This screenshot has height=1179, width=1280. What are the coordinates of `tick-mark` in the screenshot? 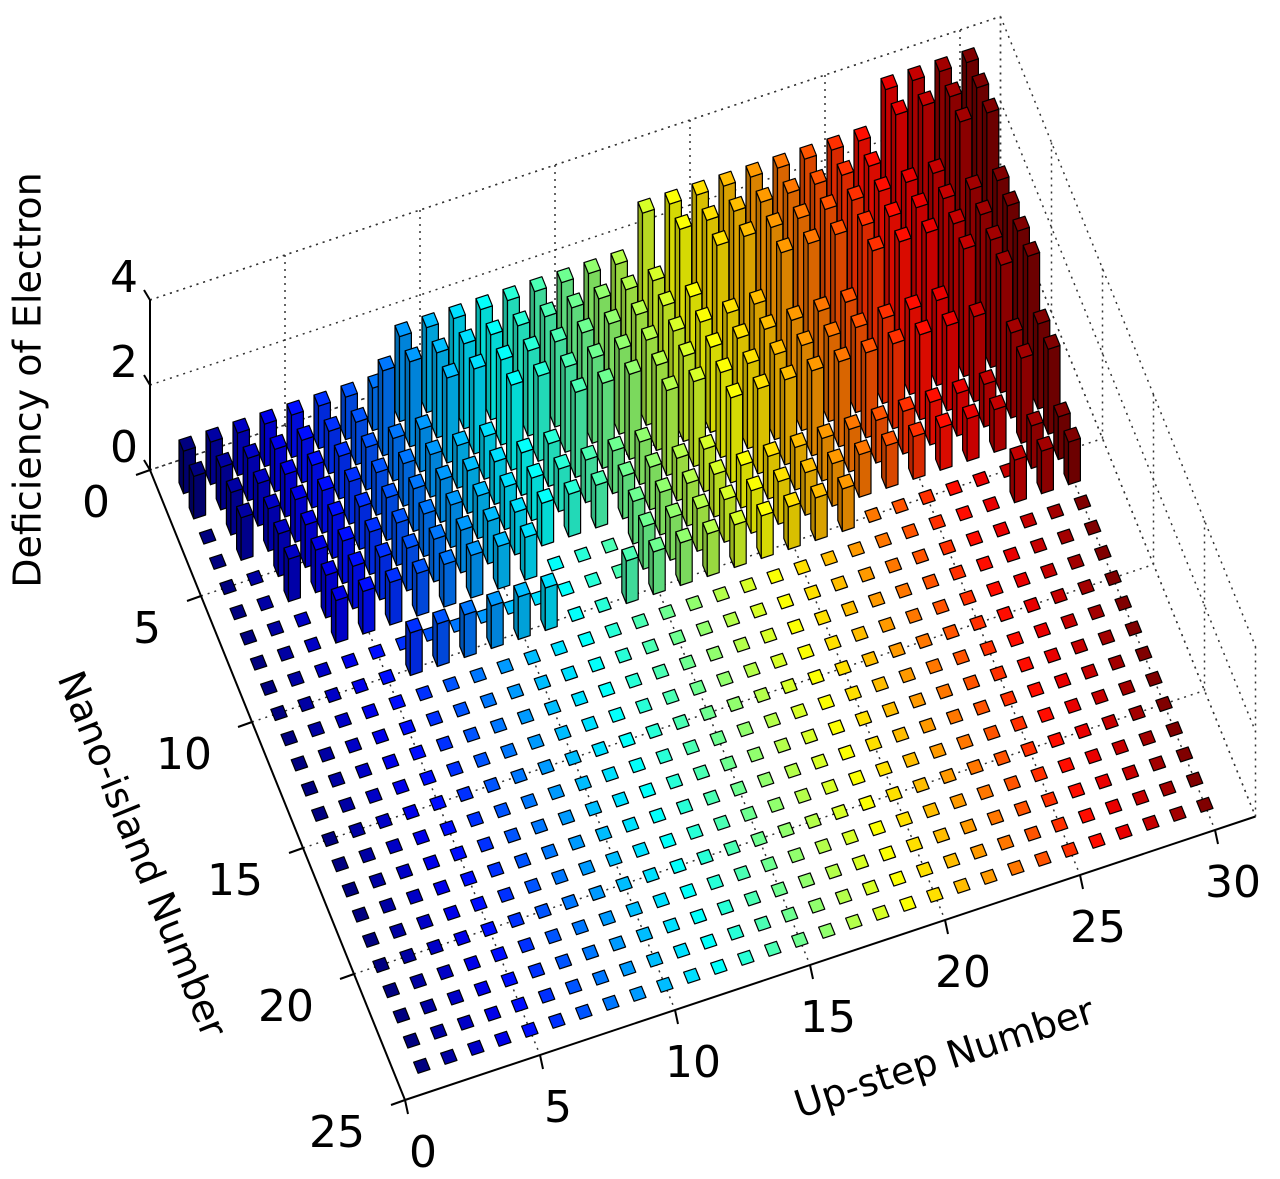 It's located at (143, 472).